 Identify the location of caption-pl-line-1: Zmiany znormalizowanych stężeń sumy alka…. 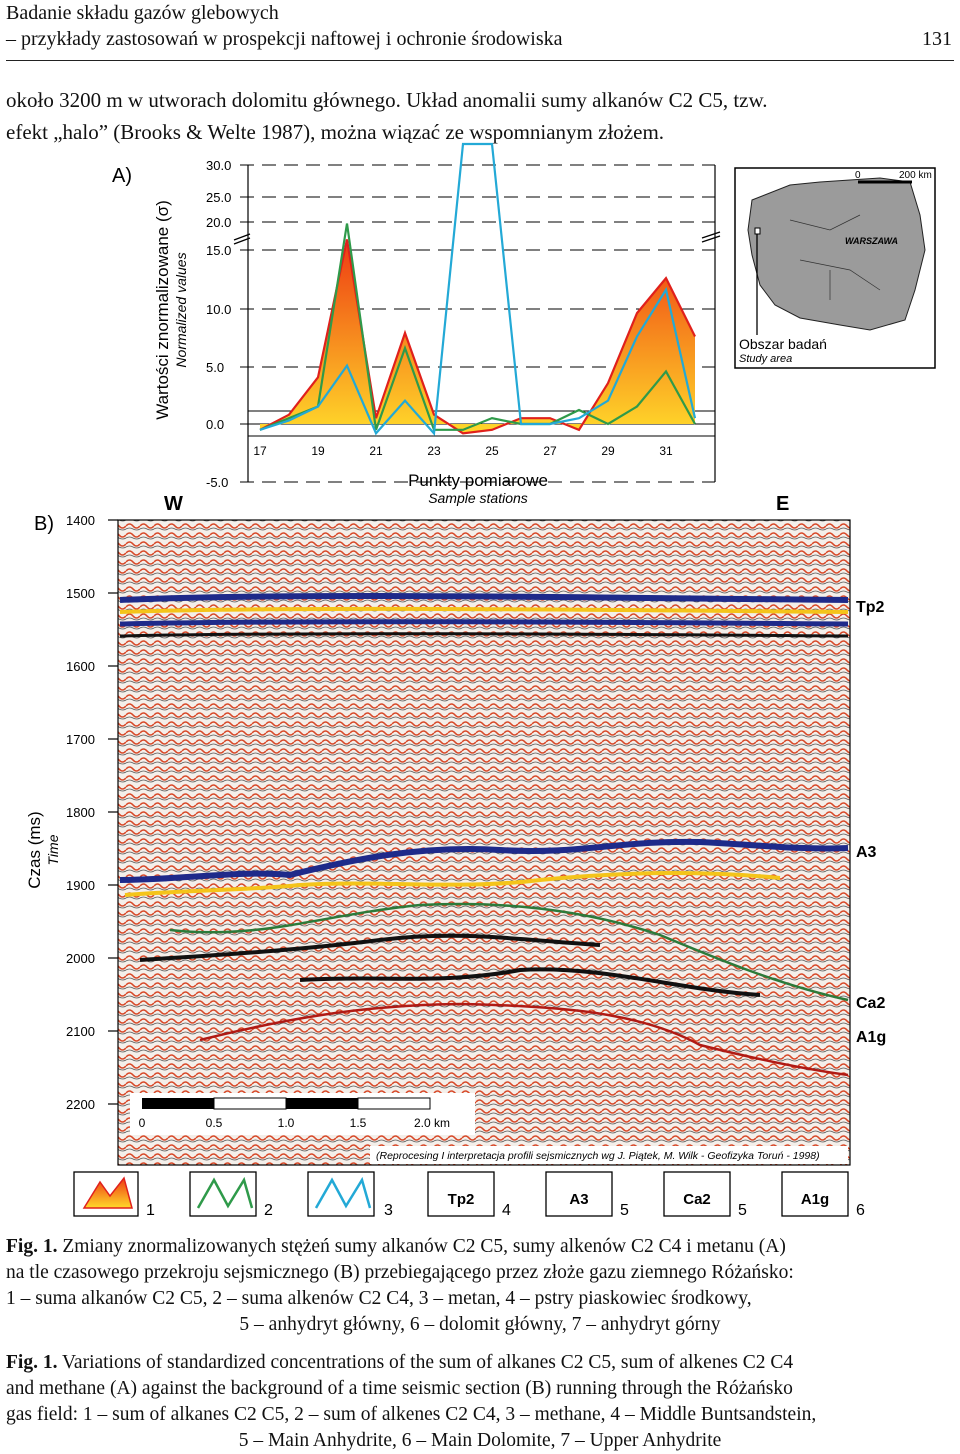
(424, 1246).